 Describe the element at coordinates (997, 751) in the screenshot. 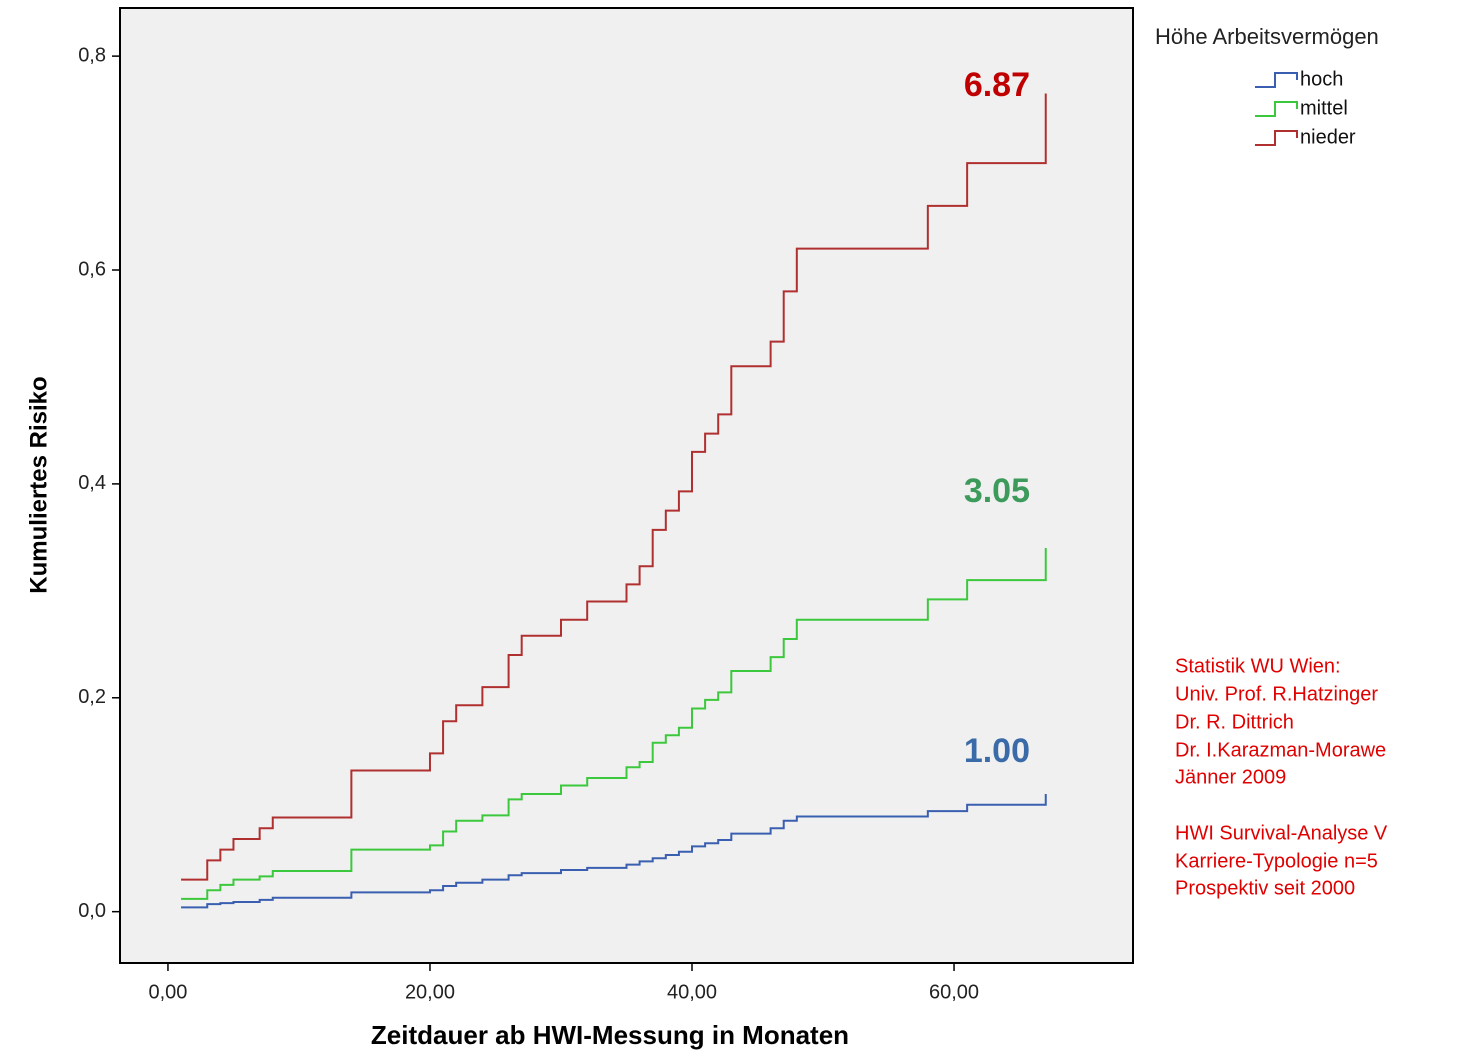

I see `annotation: 1.00` at that location.